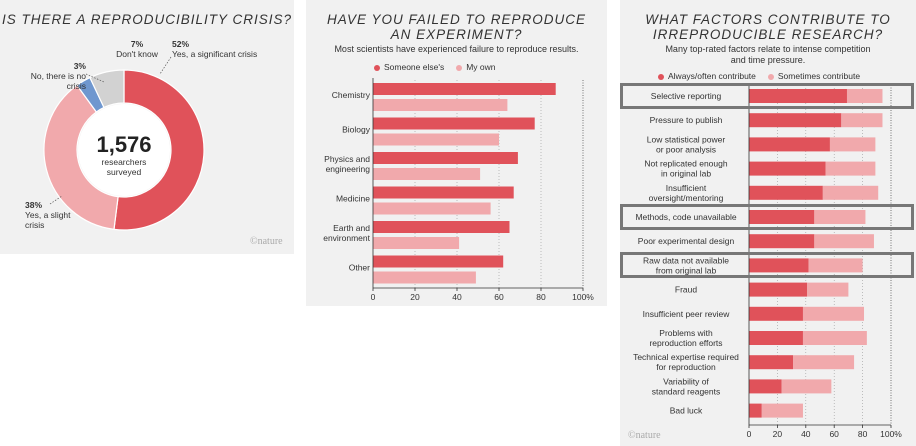 The width and height of the screenshot is (916, 446). Describe the element at coordinates (685, 217) in the screenshot. I see `category-label: Methods, code unavailable` at that location.